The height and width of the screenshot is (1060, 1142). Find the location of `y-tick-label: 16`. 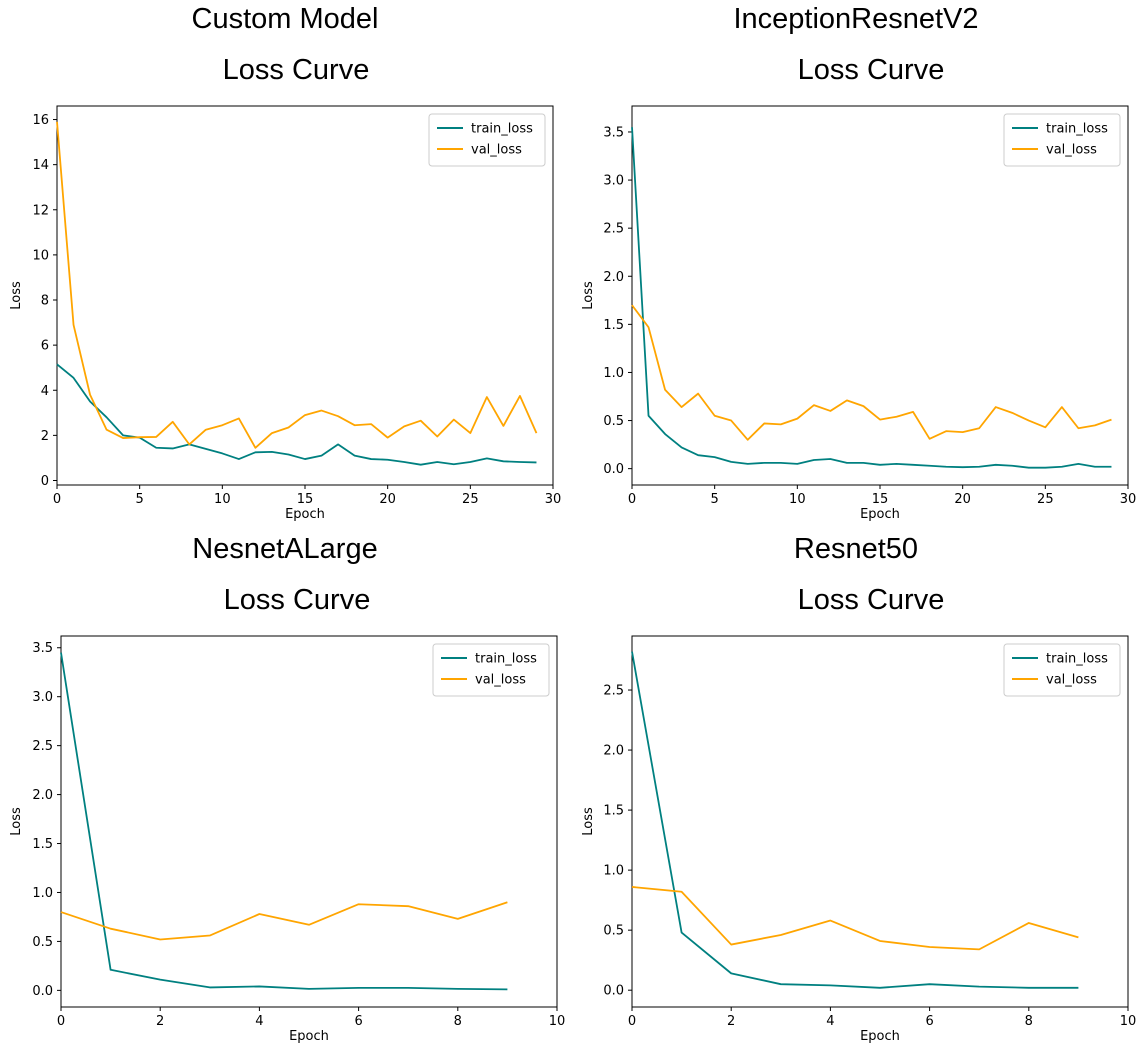

y-tick-label: 16 is located at coordinates (40, 120).